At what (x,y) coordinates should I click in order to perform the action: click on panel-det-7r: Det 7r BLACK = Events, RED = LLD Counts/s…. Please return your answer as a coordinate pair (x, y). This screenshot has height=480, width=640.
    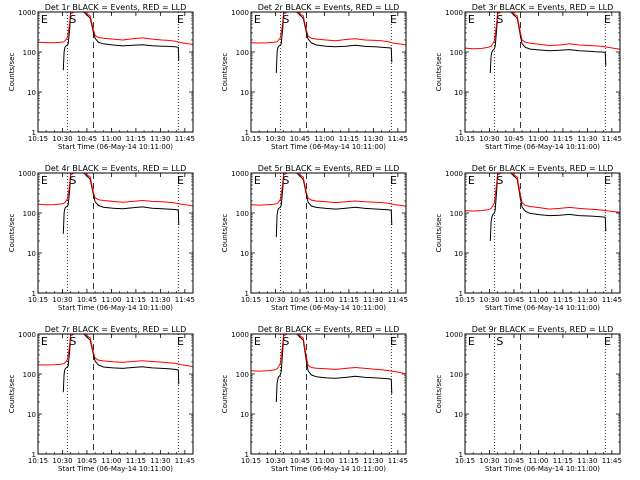
    Looking at the image, I should click on (101, 399).